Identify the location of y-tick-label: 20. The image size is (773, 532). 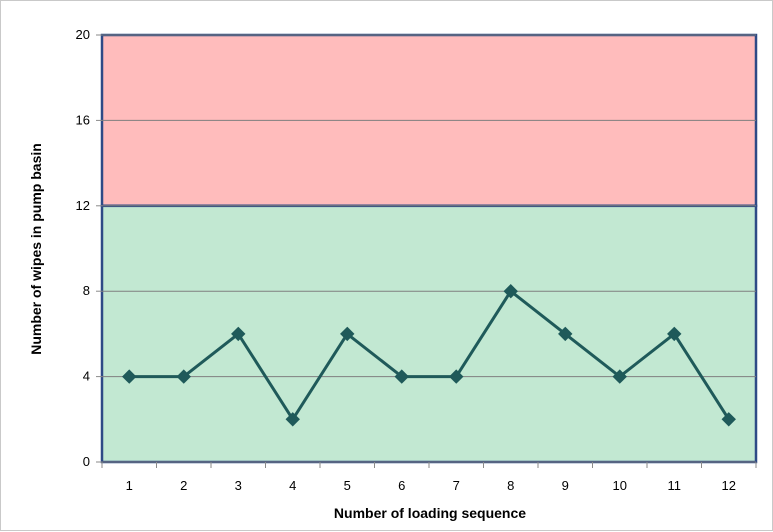
(83, 34).